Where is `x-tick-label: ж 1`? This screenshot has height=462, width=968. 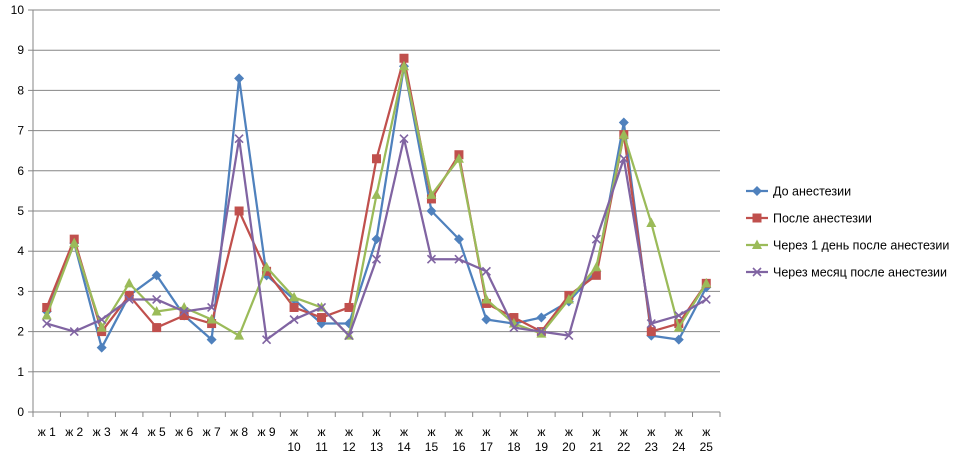 x-tick-label: ж 1 is located at coordinates (47, 432).